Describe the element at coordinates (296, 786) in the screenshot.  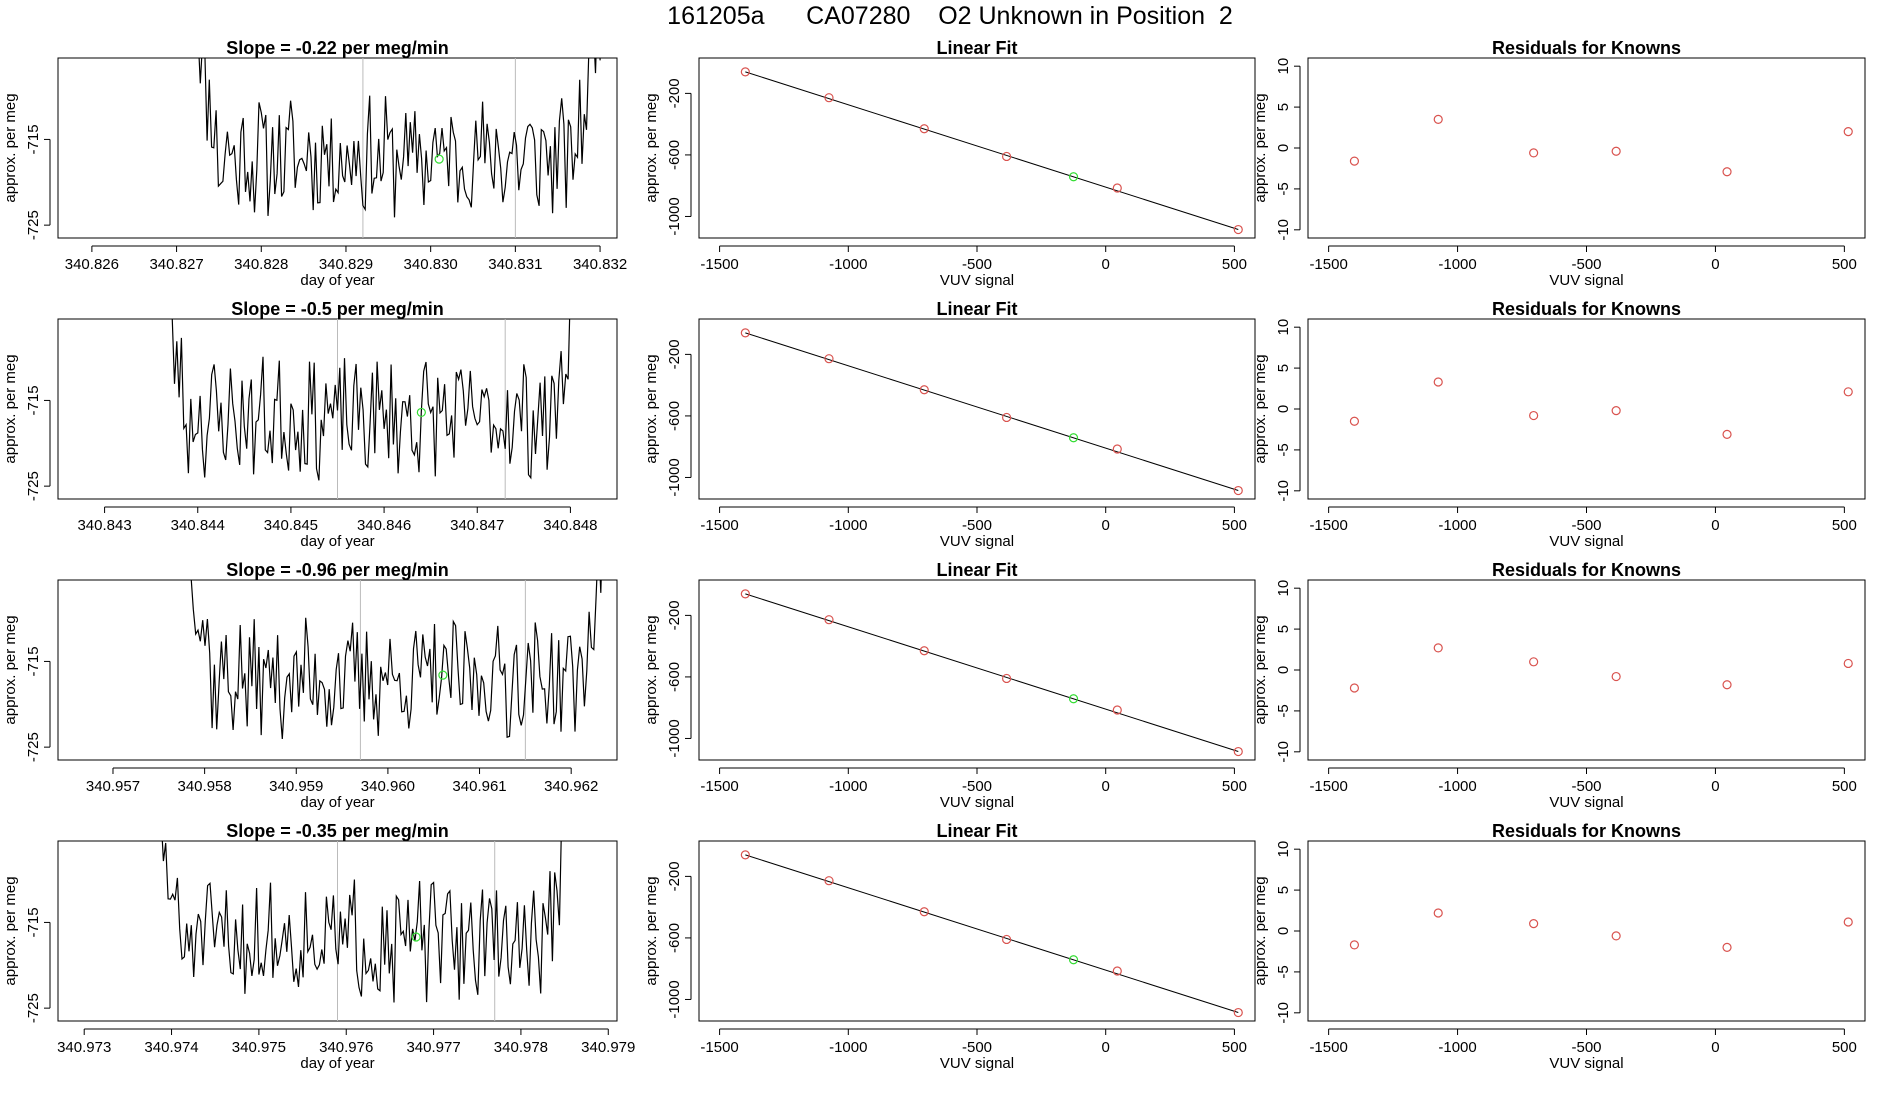
I see `x-tick-label: 340.959` at that location.